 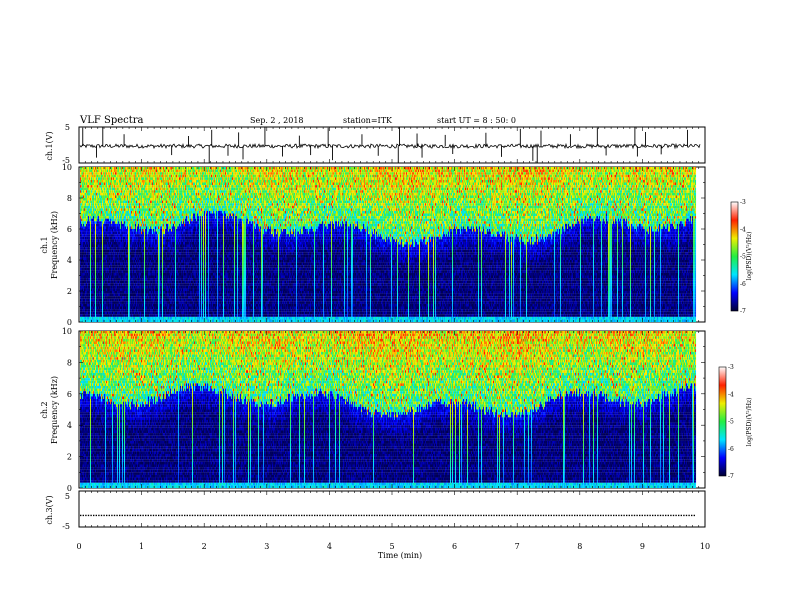 I want to click on ch1-ytick-top: 5, so click(x=67, y=127).